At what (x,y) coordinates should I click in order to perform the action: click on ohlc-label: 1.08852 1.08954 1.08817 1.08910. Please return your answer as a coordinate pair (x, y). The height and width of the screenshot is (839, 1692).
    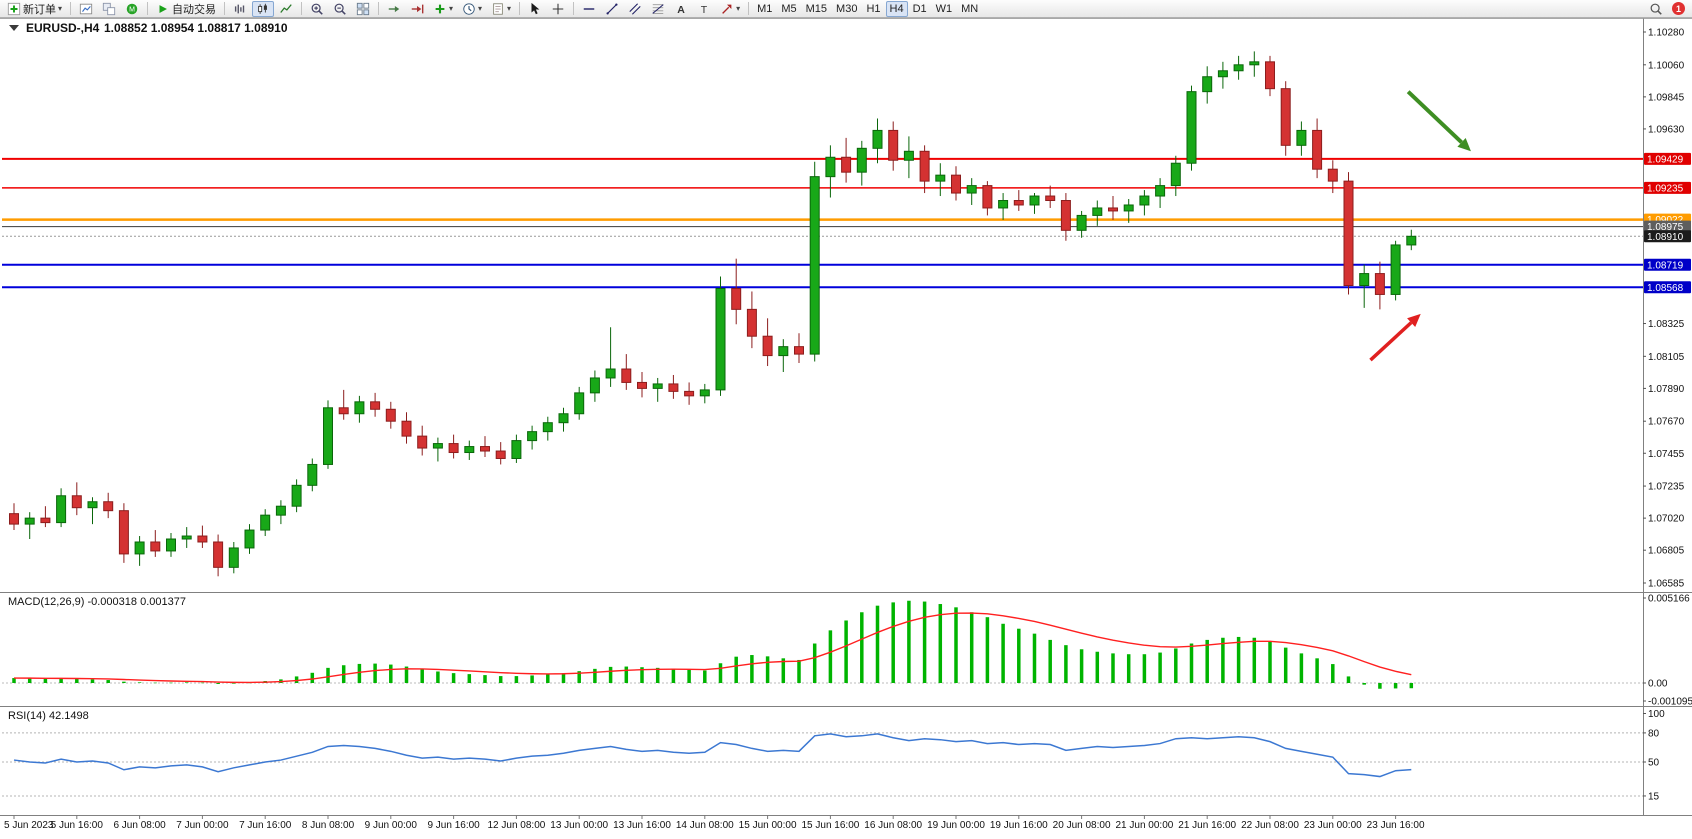
    Looking at the image, I should click on (196, 28).